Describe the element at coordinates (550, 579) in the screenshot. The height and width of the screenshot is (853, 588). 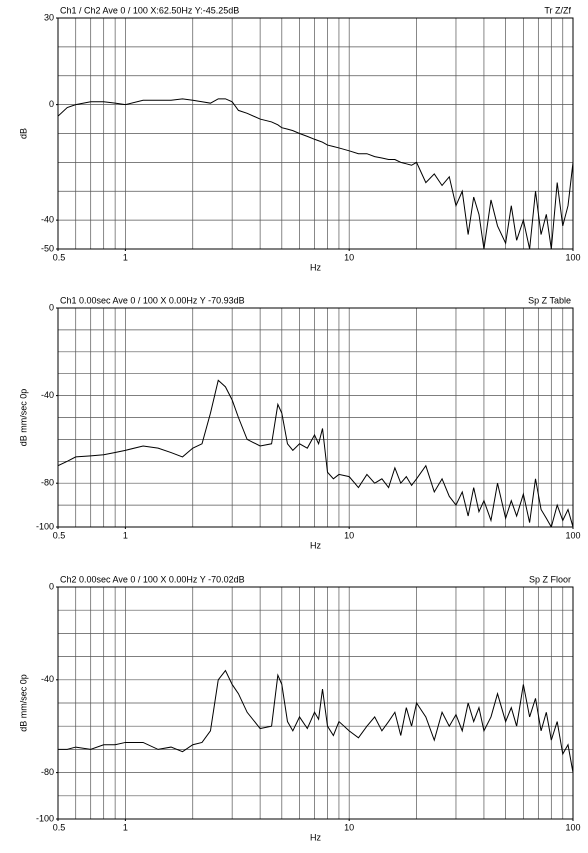
I see `panel-subtitle: Sp Z Floor` at that location.